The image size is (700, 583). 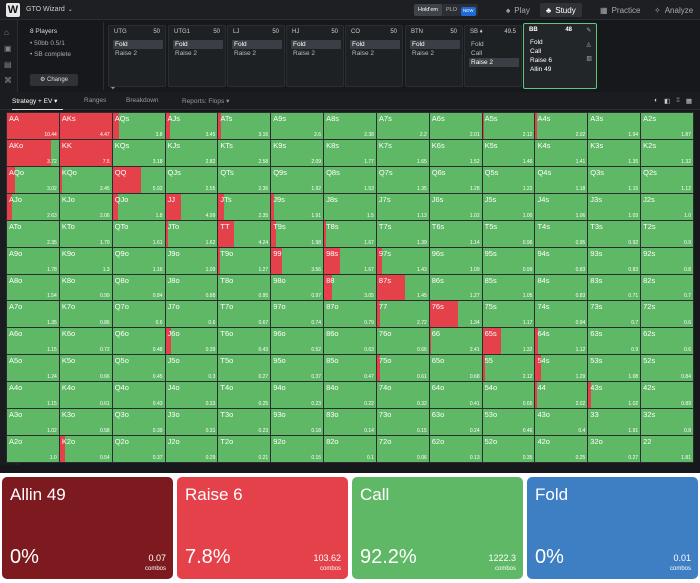 I want to click on hand-cell: AQo 3.02, so click(x=33, y=179).